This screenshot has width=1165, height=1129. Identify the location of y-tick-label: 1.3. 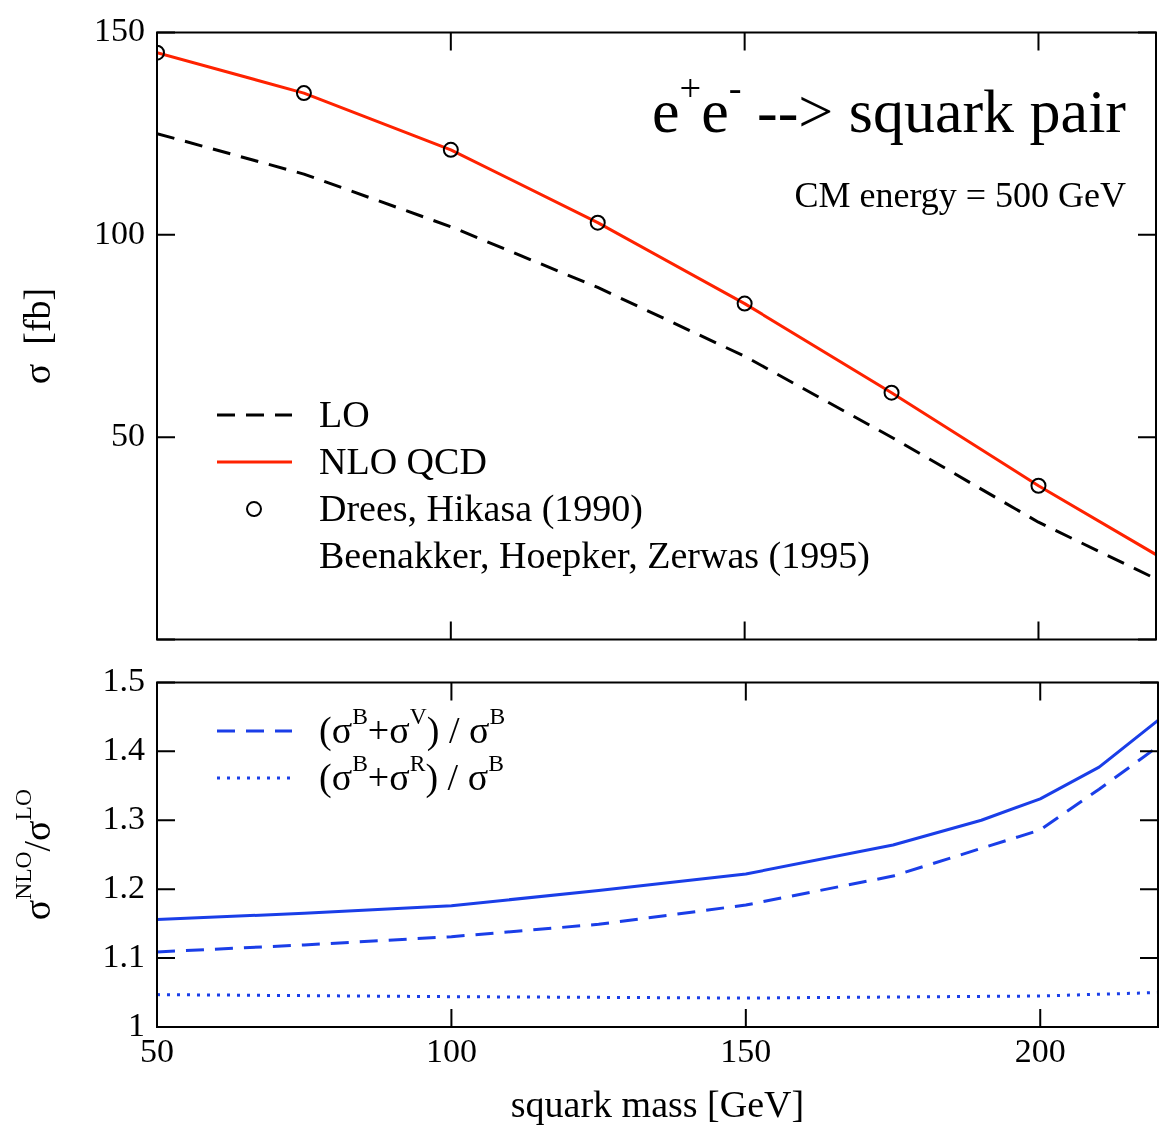
(123, 818).